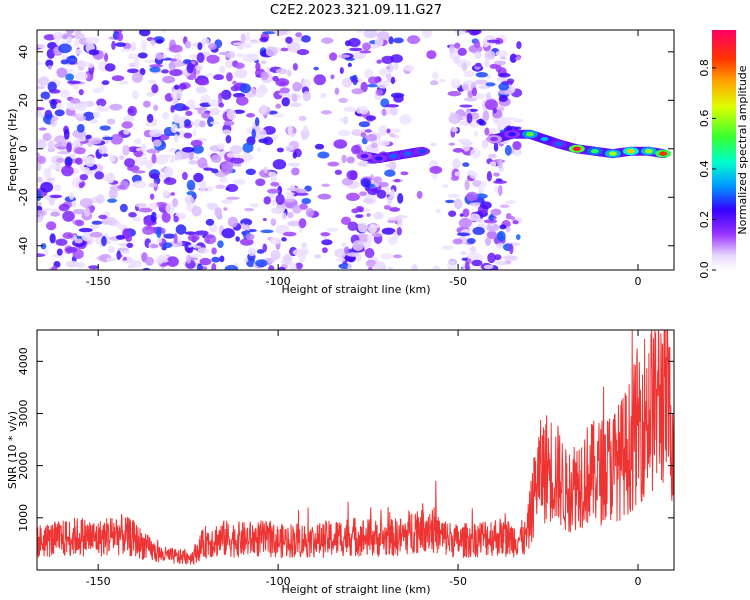 The image size is (750, 600). I want to click on spectrogram-xlabel: Height of straight line (km), so click(355, 289).